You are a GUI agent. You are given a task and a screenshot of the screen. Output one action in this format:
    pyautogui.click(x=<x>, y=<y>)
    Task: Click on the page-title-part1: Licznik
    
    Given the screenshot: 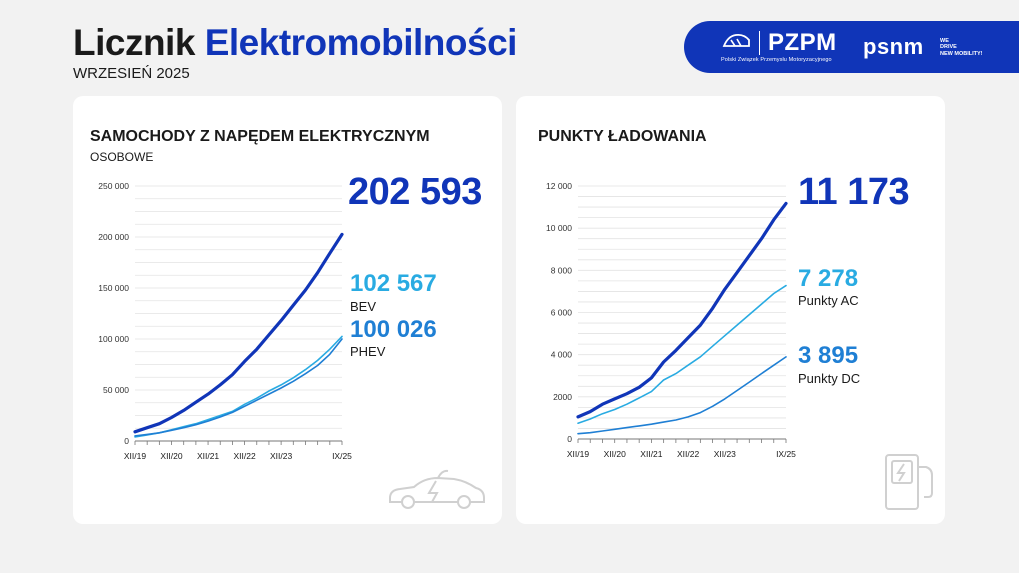 What is the action you would take?
    pyautogui.click(x=134, y=42)
    